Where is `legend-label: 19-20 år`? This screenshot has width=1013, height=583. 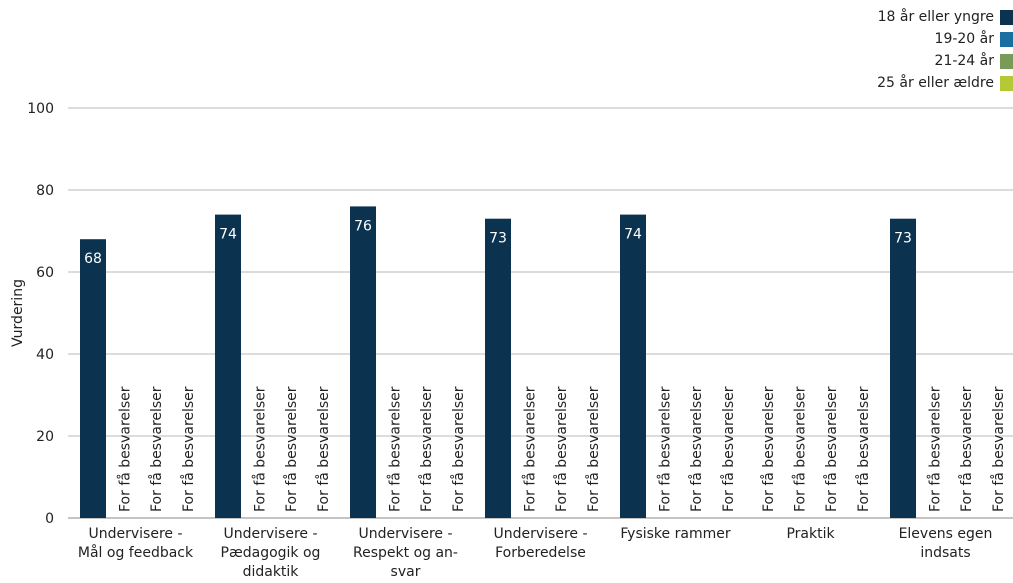 legend-label: 19-20 år is located at coordinates (964, 39).